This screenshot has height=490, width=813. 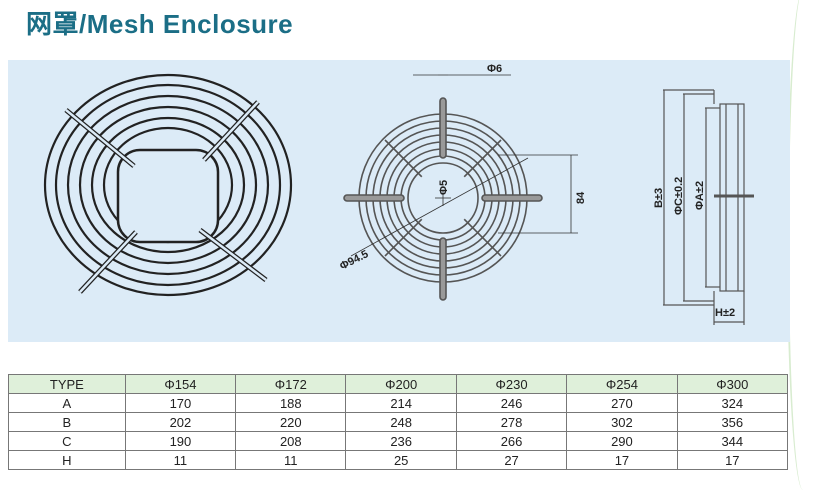 I want to click on table-cell: 270, so click(x=622, y=403).